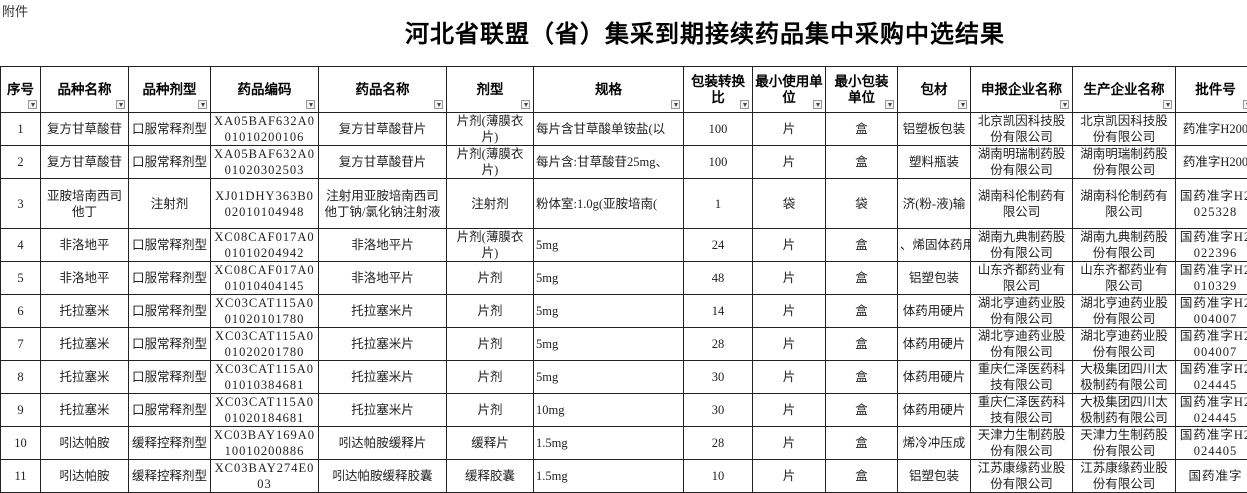 Image resolution: width=1247 pixels, height=493 pixels. I want to click on column-header: 批件号, so click(1211, 90).